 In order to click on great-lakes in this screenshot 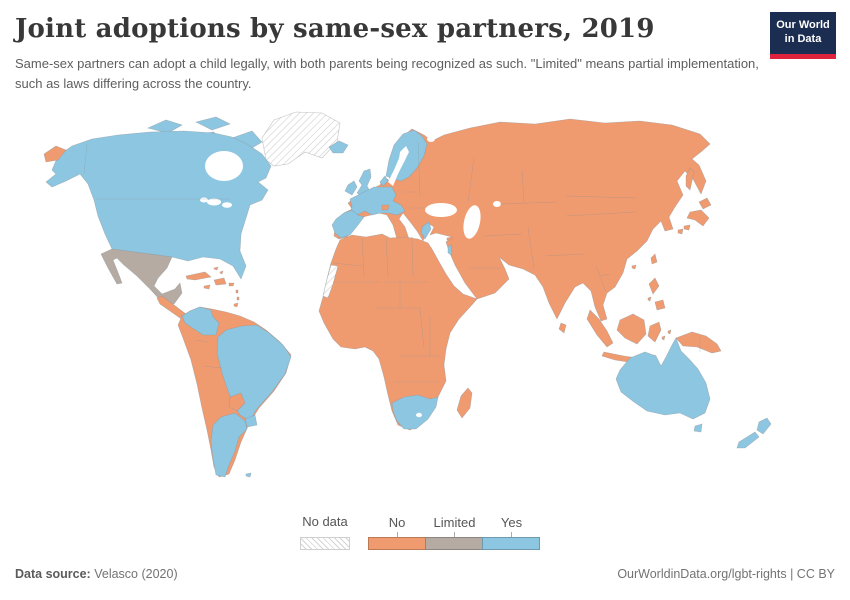, I will do `click(214, 202)`.